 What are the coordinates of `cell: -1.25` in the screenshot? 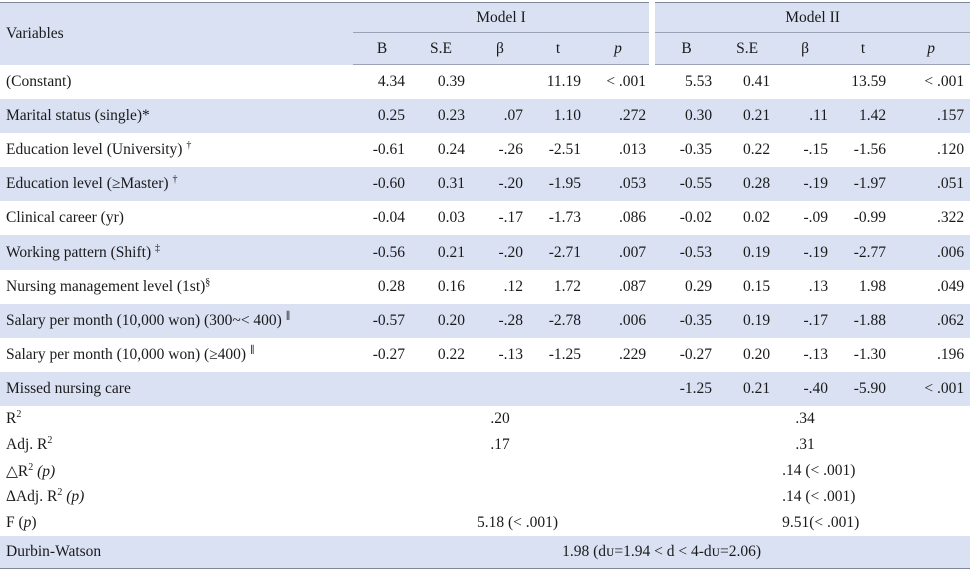 It's located at (696, 389).